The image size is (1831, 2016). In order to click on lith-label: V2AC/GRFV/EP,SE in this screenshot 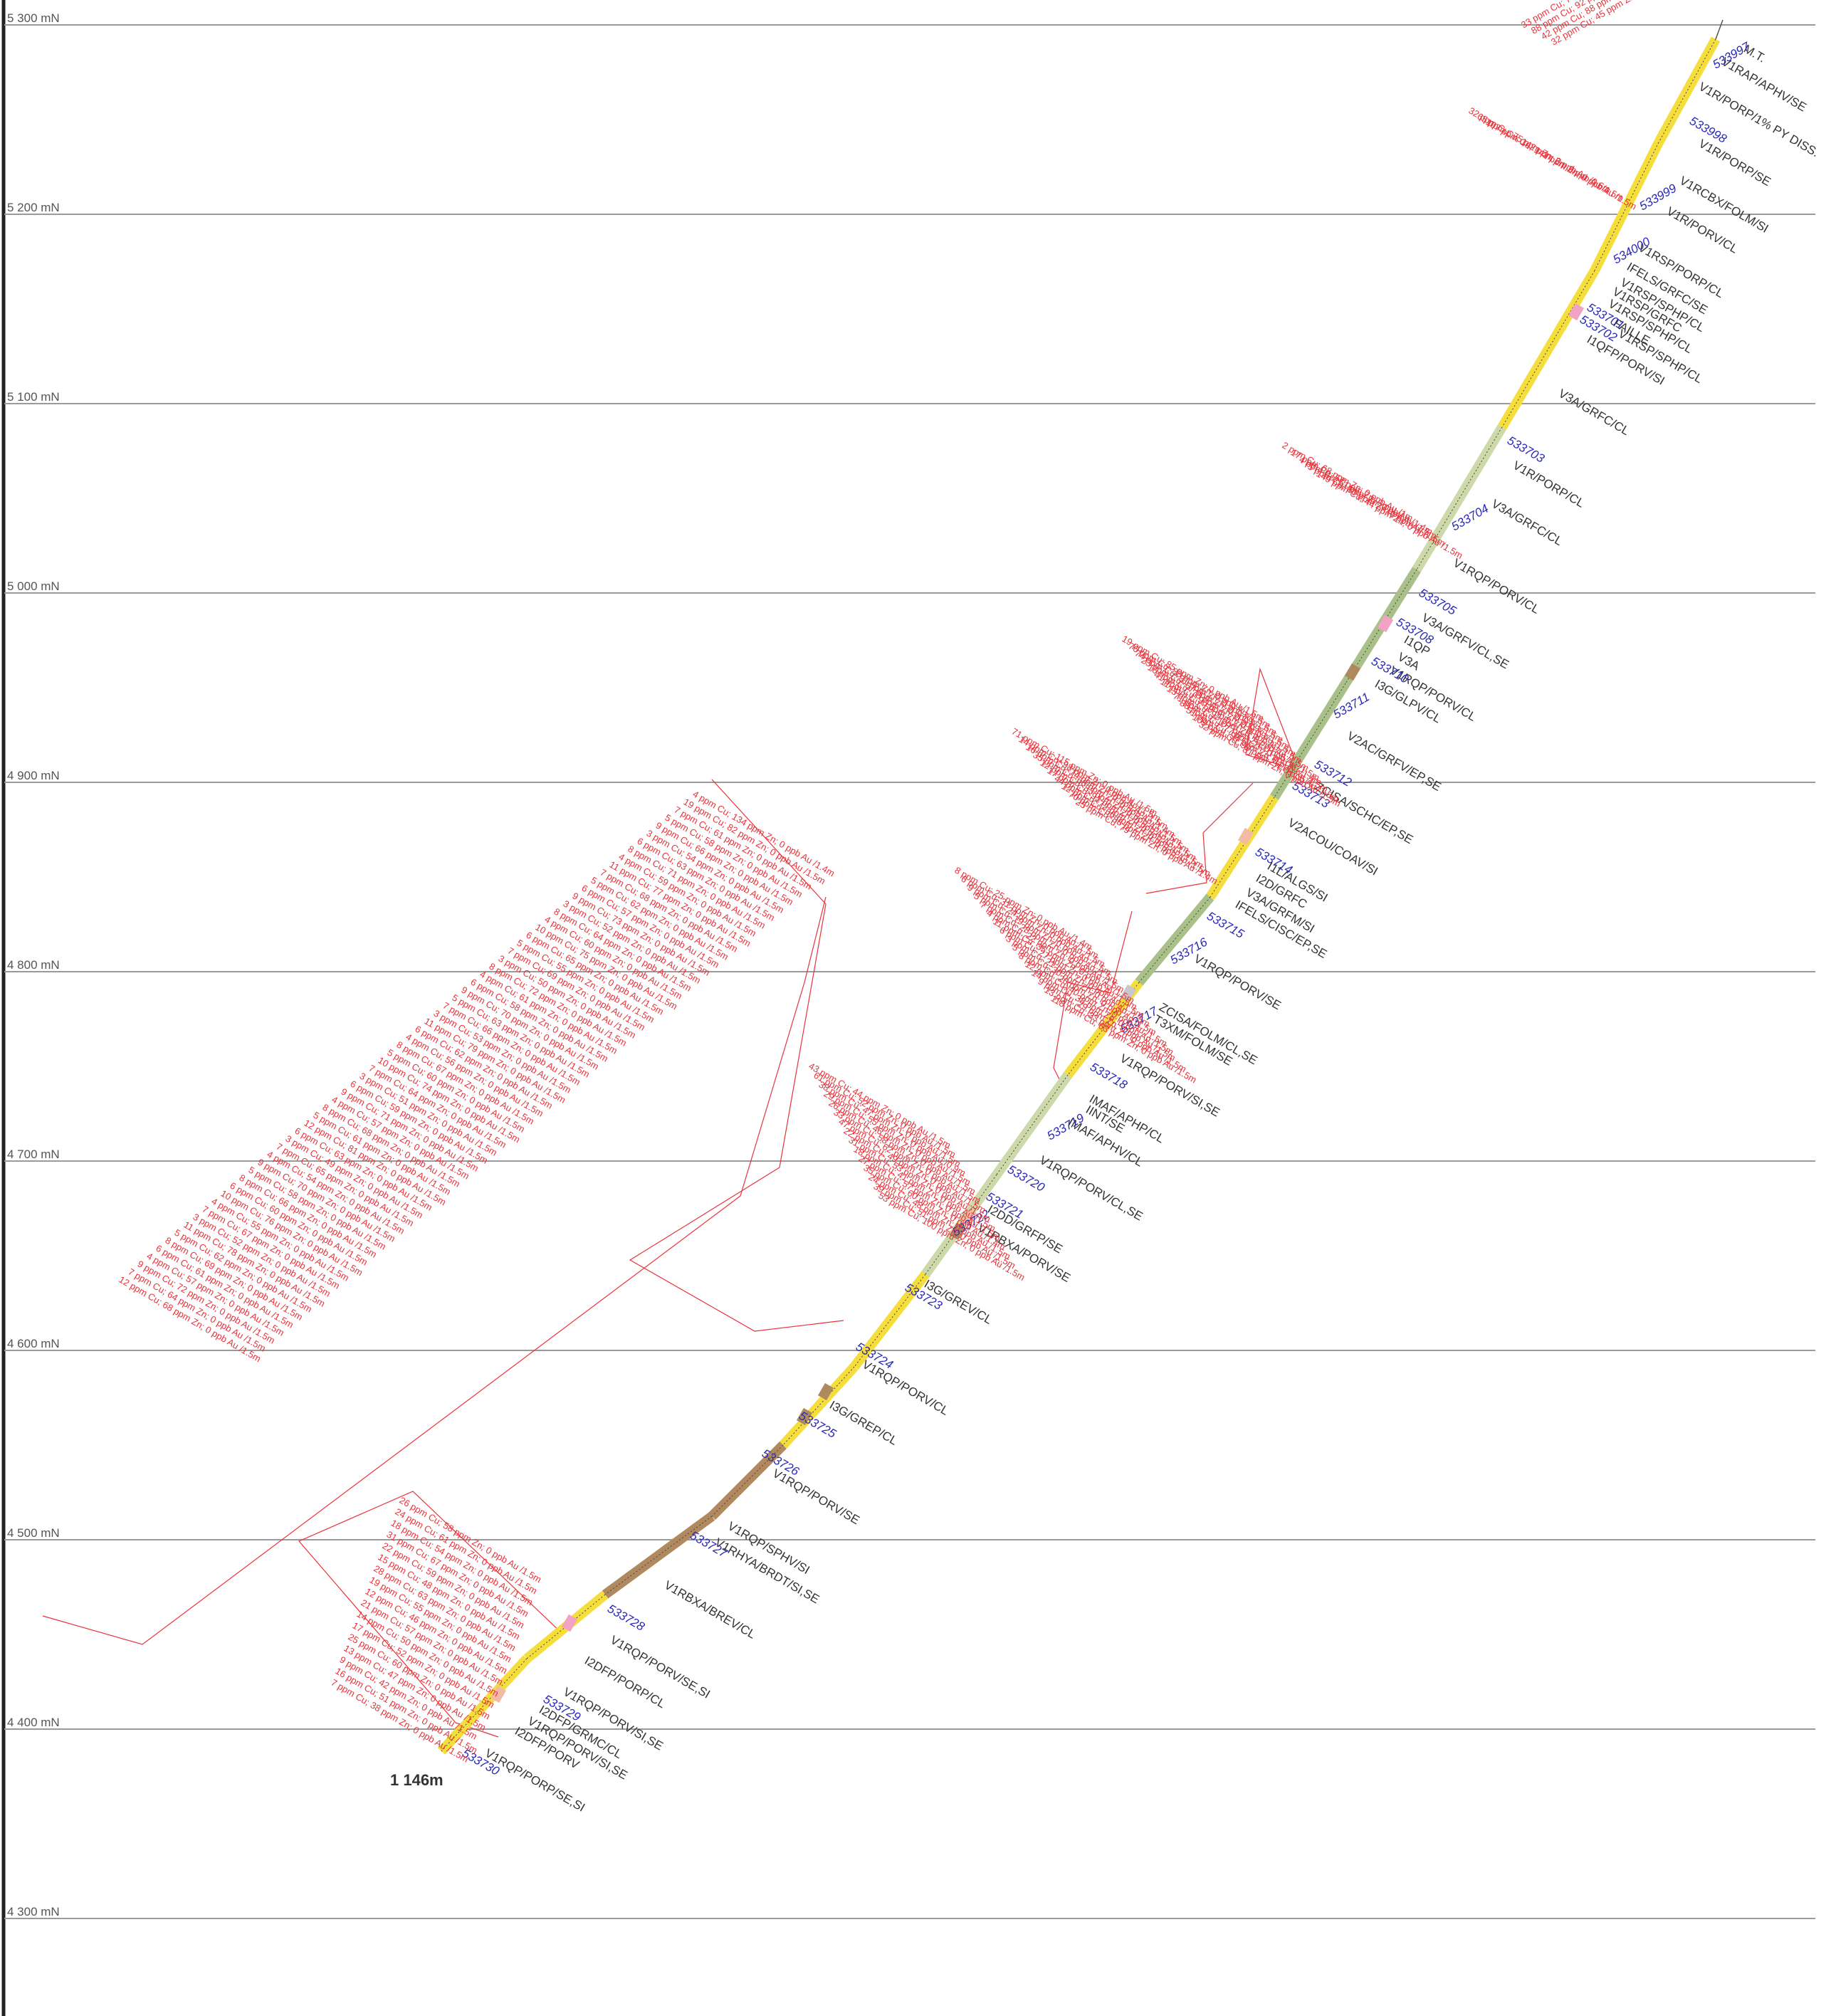, I will do `click(1395, 761)`.